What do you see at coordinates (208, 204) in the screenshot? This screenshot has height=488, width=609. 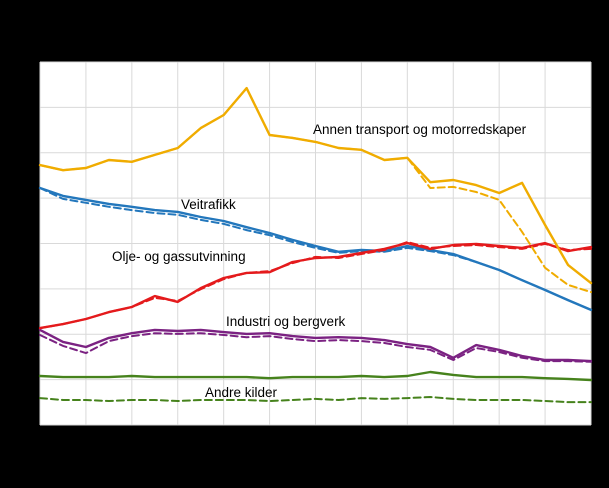 I see `series-label-veitrafikk: Veitrafikk` at bounding box center [208, 204].